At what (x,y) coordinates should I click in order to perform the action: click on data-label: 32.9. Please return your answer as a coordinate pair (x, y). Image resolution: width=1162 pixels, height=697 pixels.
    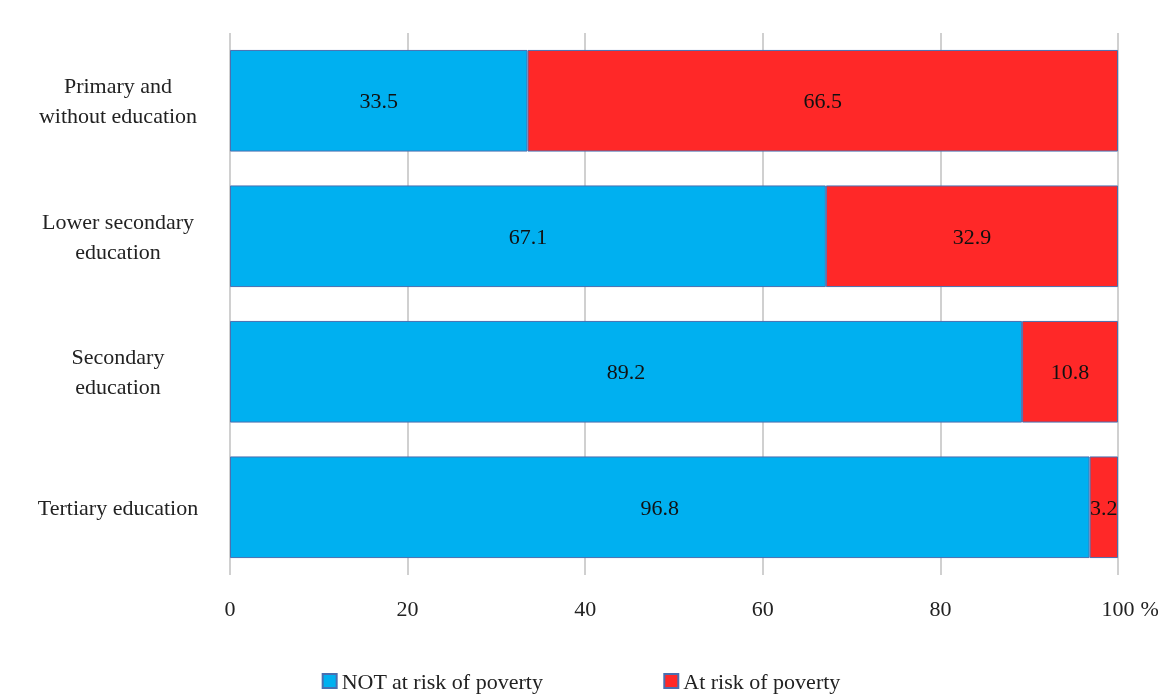
    Looking at the image, I should click on (972, 236).